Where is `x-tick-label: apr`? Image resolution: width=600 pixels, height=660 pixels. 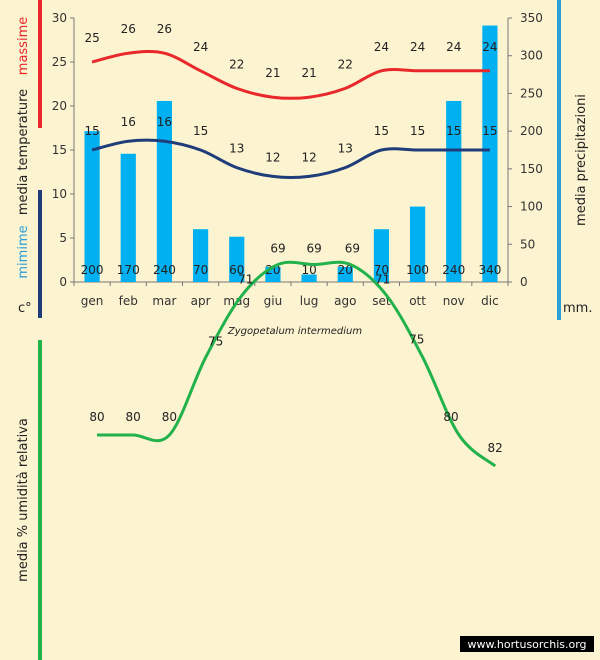 x-tick-label: apr is located at coordinates (201, 301).